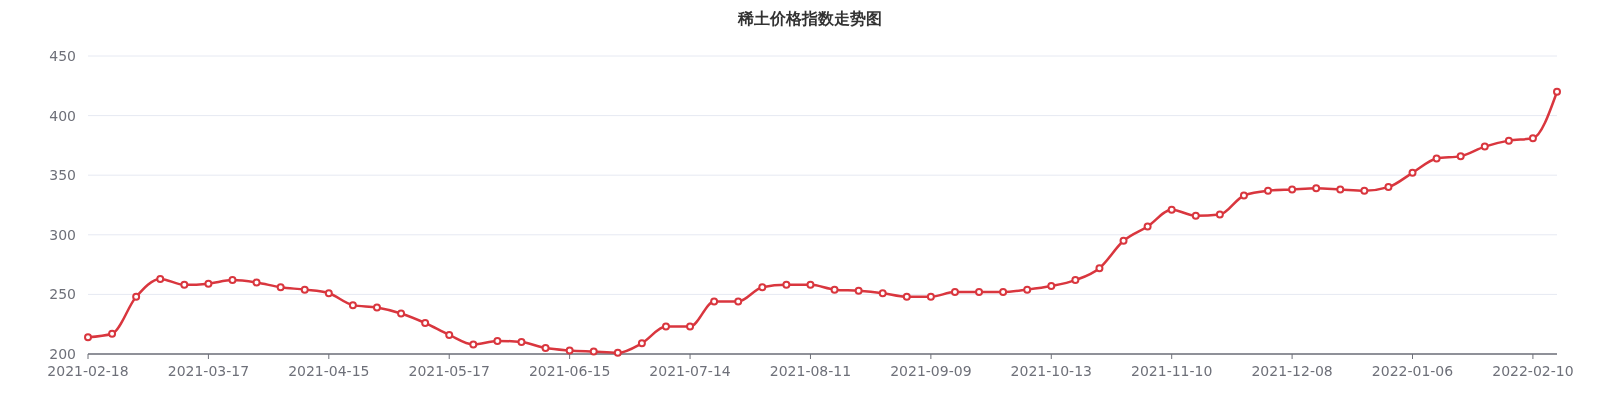  What do you see at coordinates (208, 371) in the screenshot?
I see `x-tick-label: 2021-03-17` at bounding box center [208, 371].